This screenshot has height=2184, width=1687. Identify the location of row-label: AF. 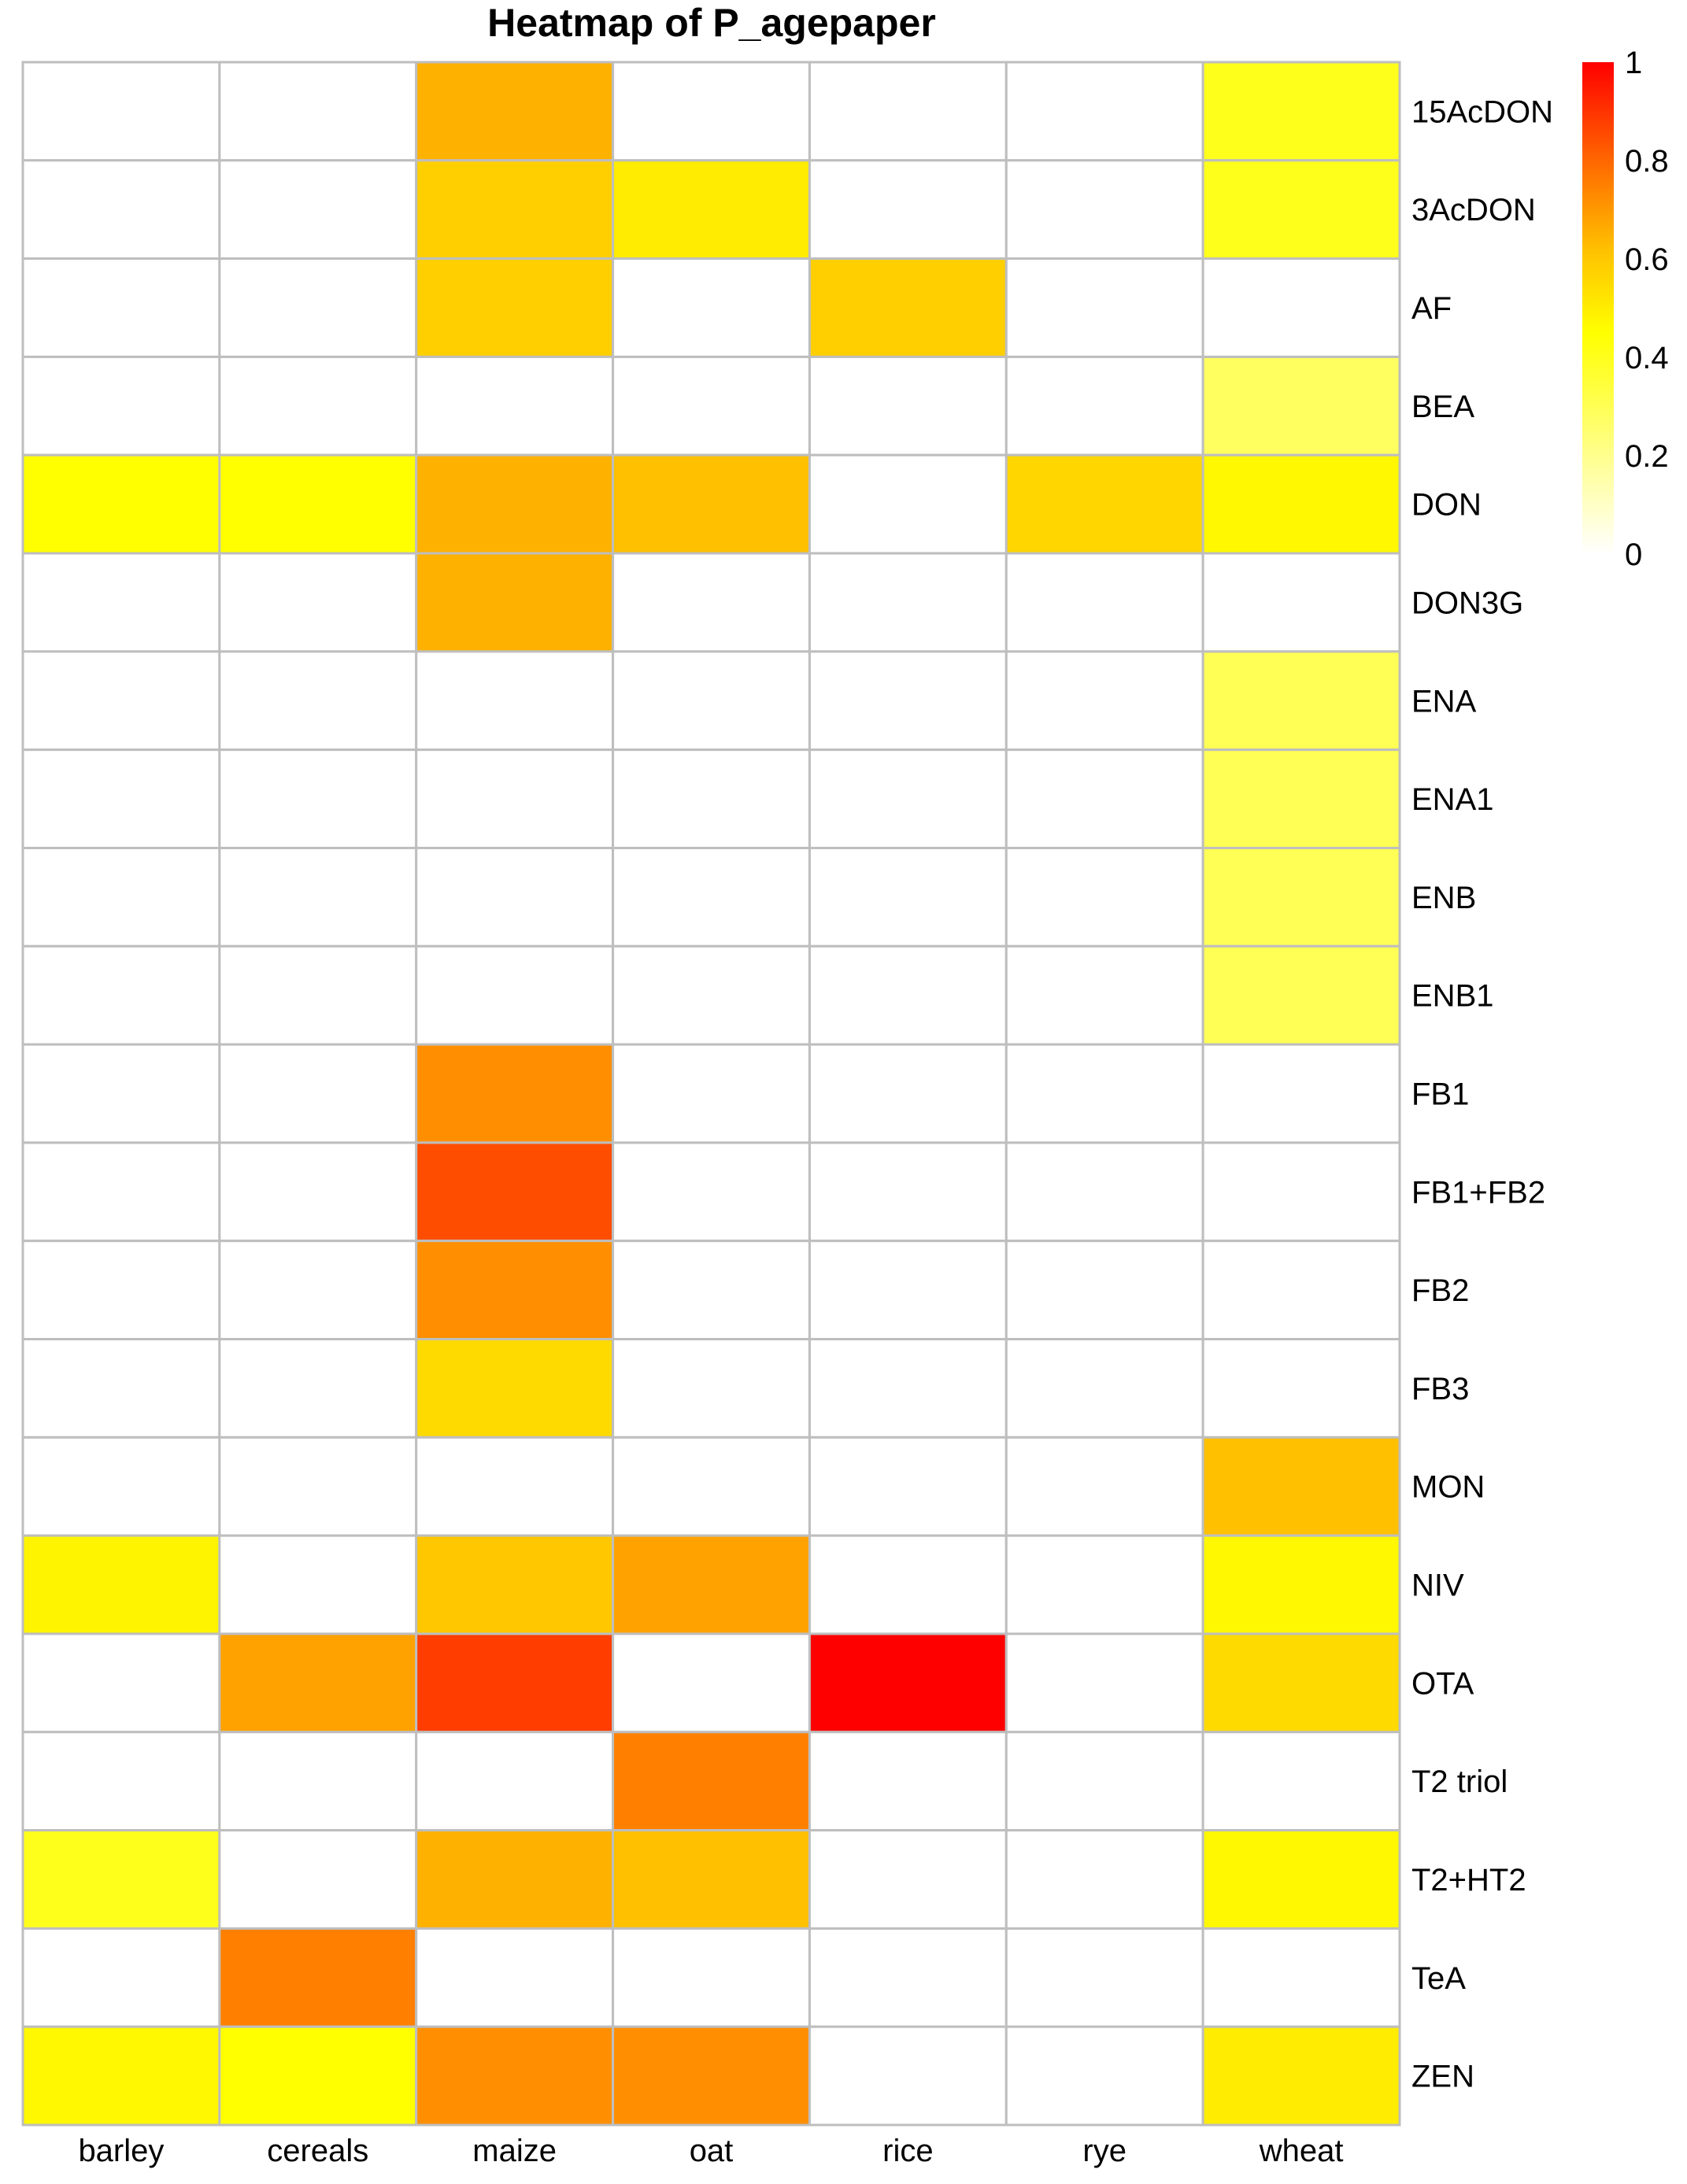
(1431, 308).